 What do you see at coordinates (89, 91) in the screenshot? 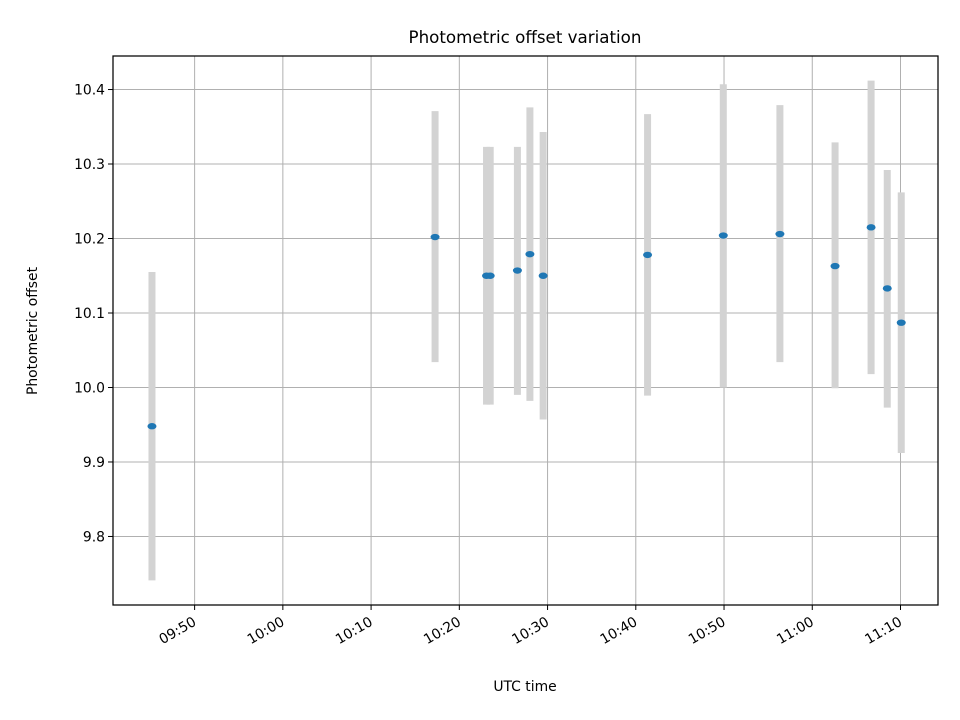
I see `y-tick-label: 10.4` at bounding box center [89, 91].